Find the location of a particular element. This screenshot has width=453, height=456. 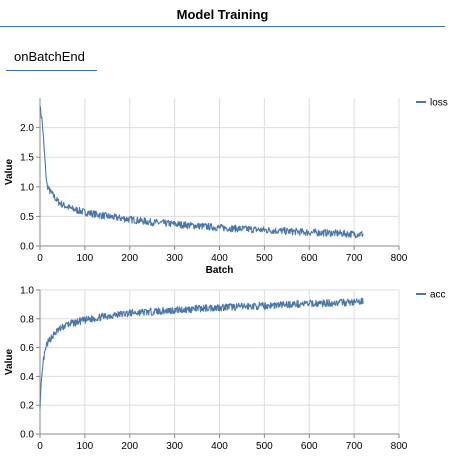

y-tick-label: 0.6 is located at coordinates (27, 348).